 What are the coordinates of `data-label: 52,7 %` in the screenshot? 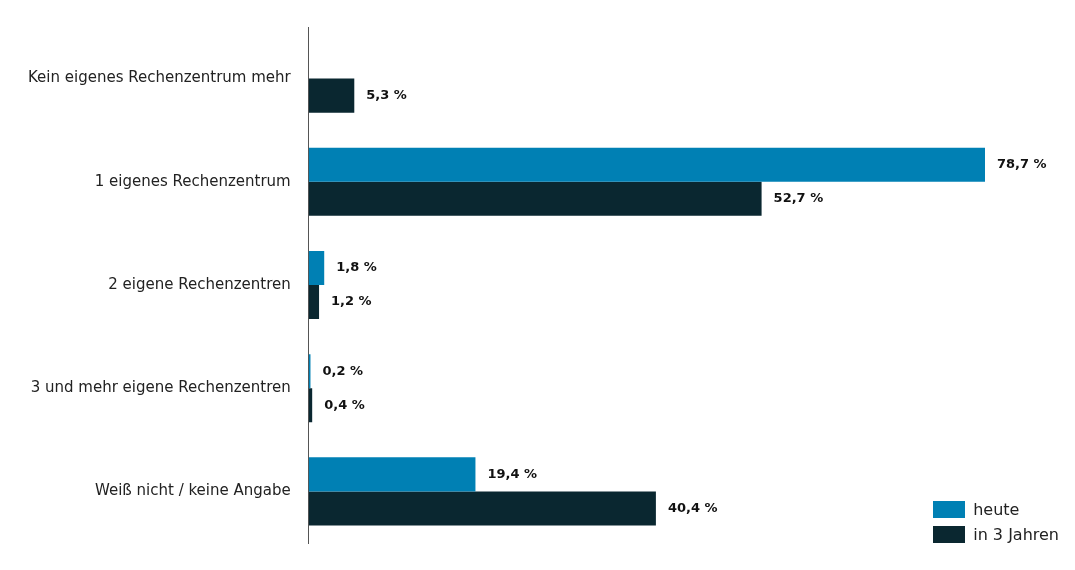 It's located at (798, 198).